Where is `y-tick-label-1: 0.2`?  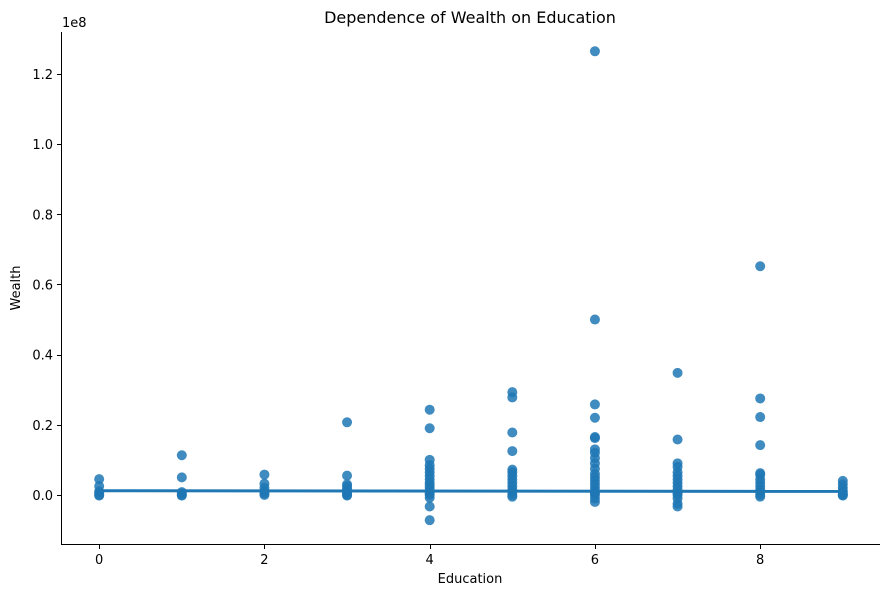
y-tick-label-1: 0.2 is located at coordinates (42, 426).